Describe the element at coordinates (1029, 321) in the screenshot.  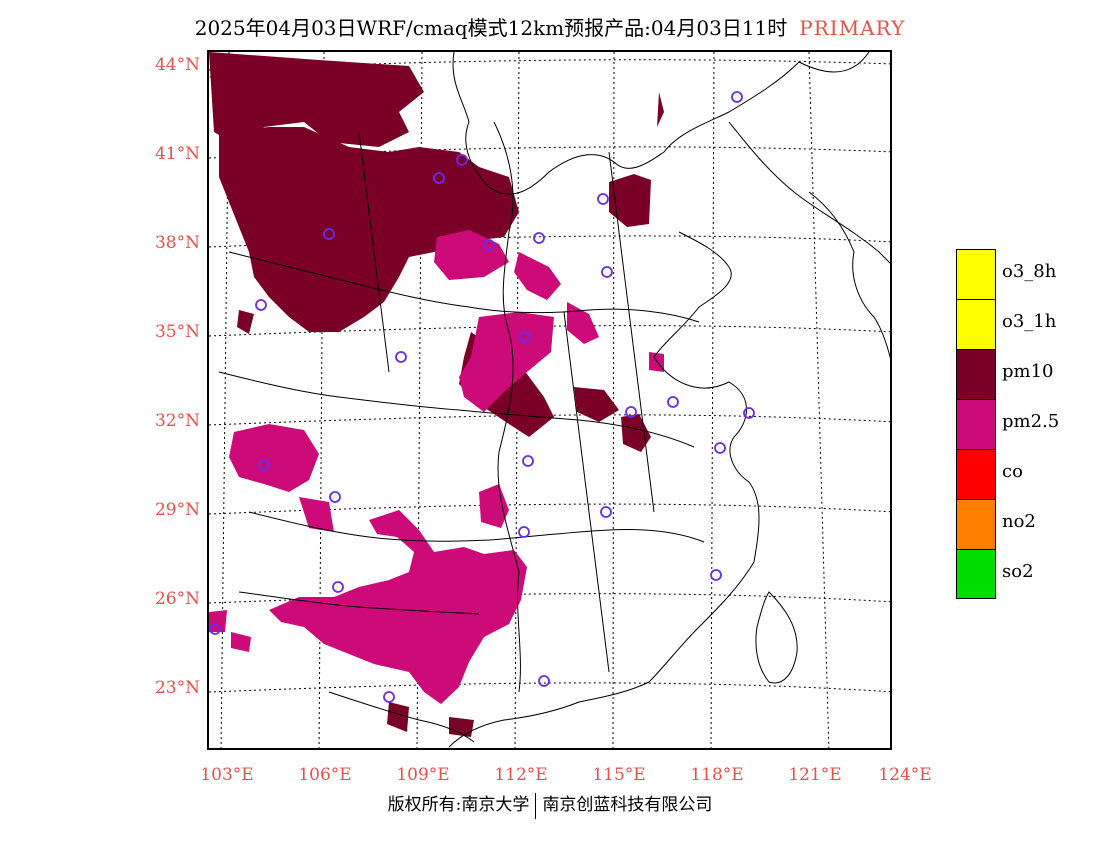
I see `legend-label: o3_1h` at that location.